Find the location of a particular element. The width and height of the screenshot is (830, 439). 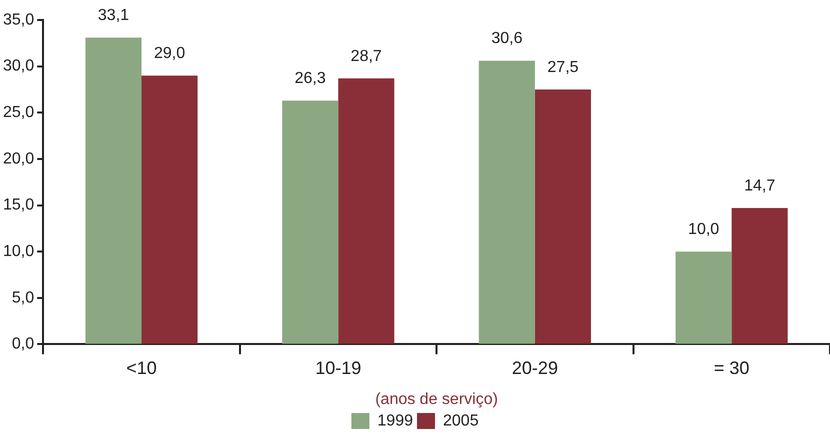

data-label: 27,5 is located at coordinates (563, 67).